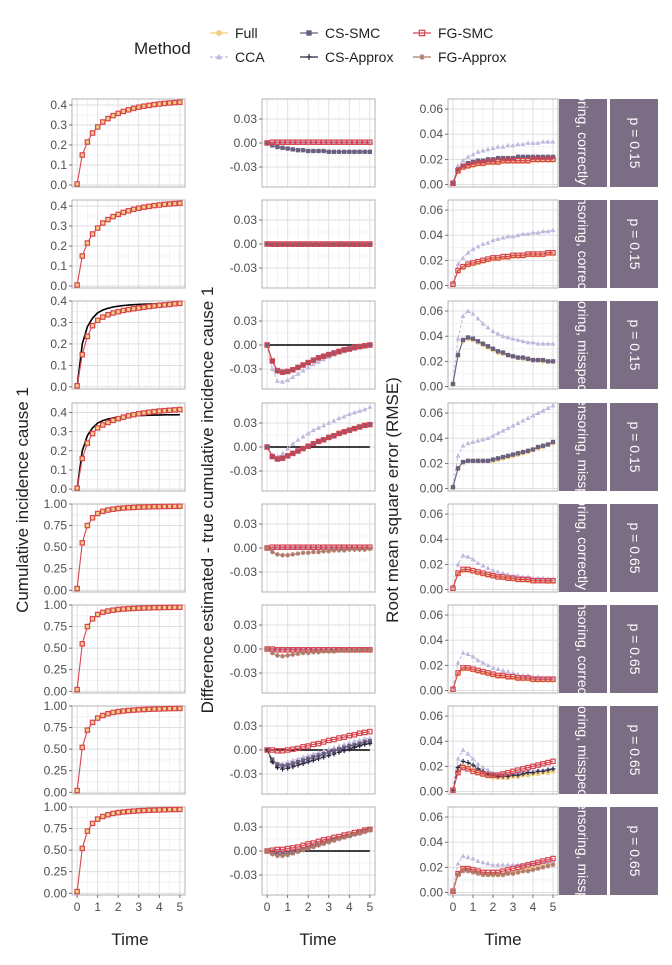  Describe the element at coordinates (246, 726) in the screenshot. I see `y-tick-label: 0.03` at that location.